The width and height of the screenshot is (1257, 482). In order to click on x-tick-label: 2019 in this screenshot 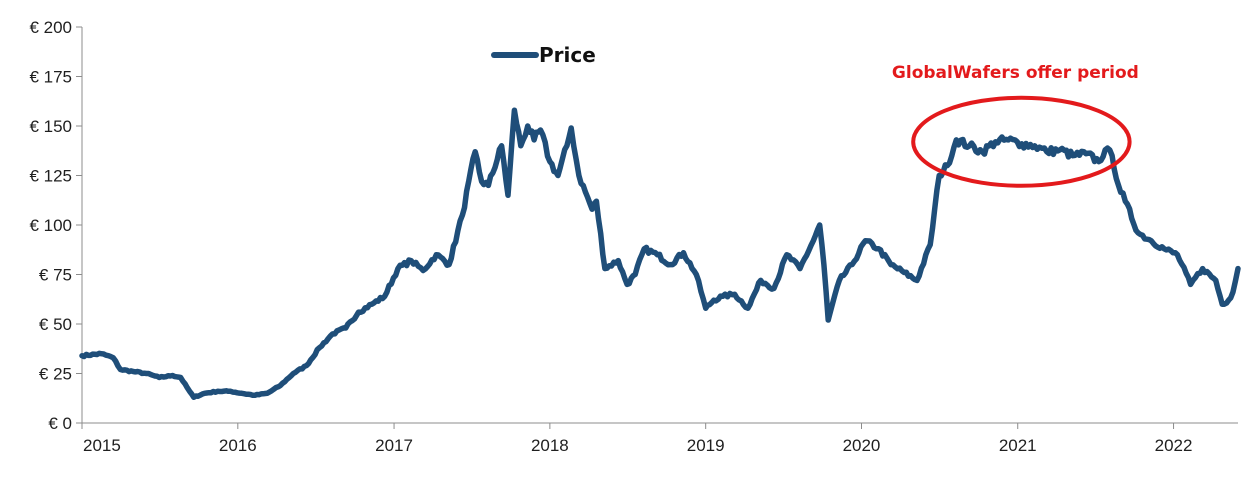, I will do `click(706, 445)`.